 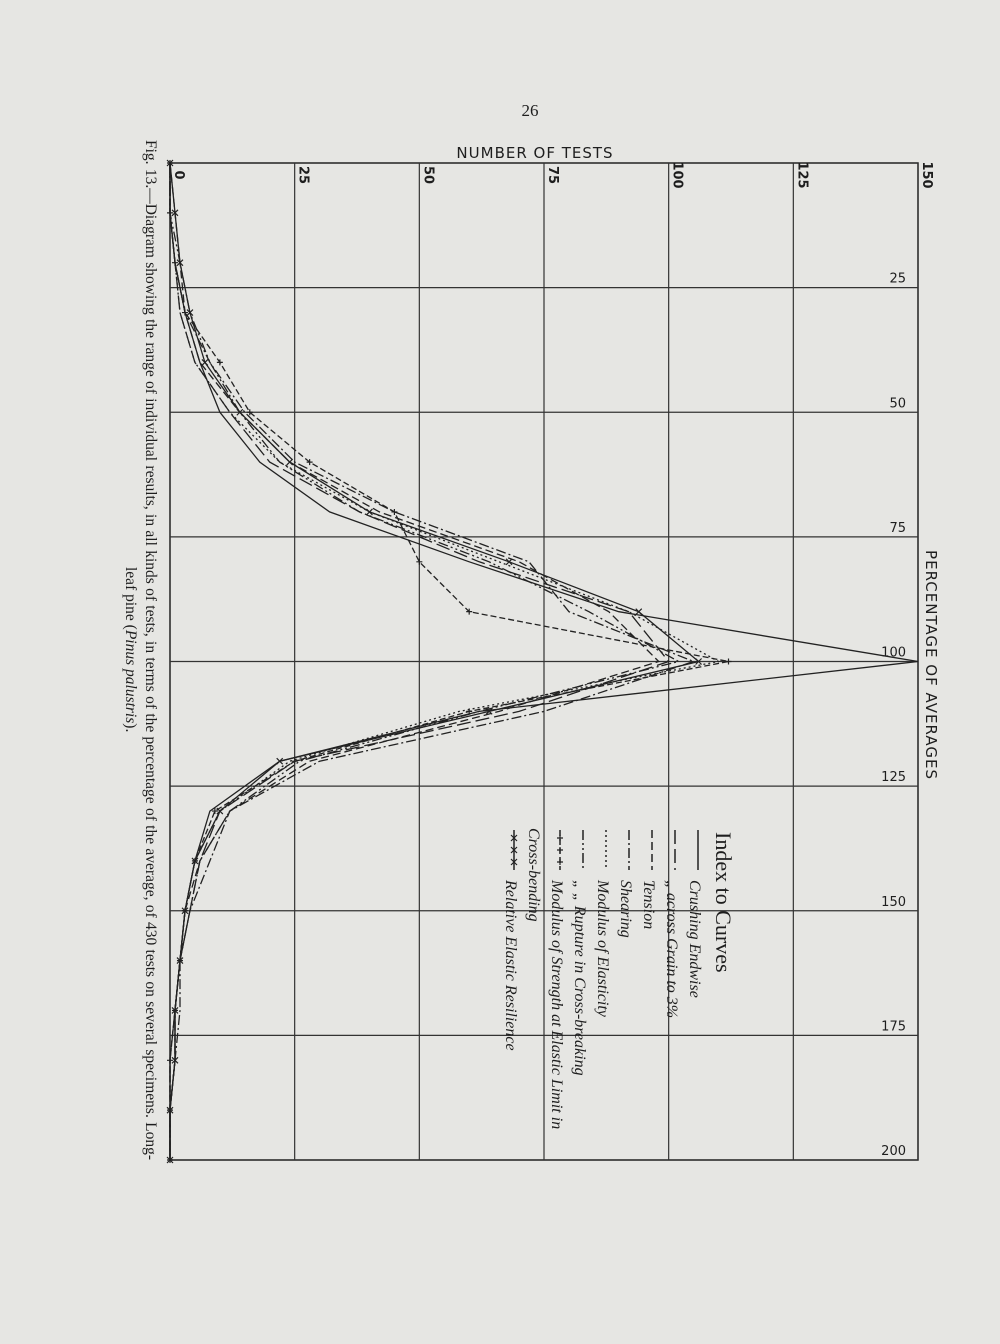 What do you see at coordinates (893, 1026) in the screenshot?
I see `x-tick-label: 175` at bounding box center [893, 1026].